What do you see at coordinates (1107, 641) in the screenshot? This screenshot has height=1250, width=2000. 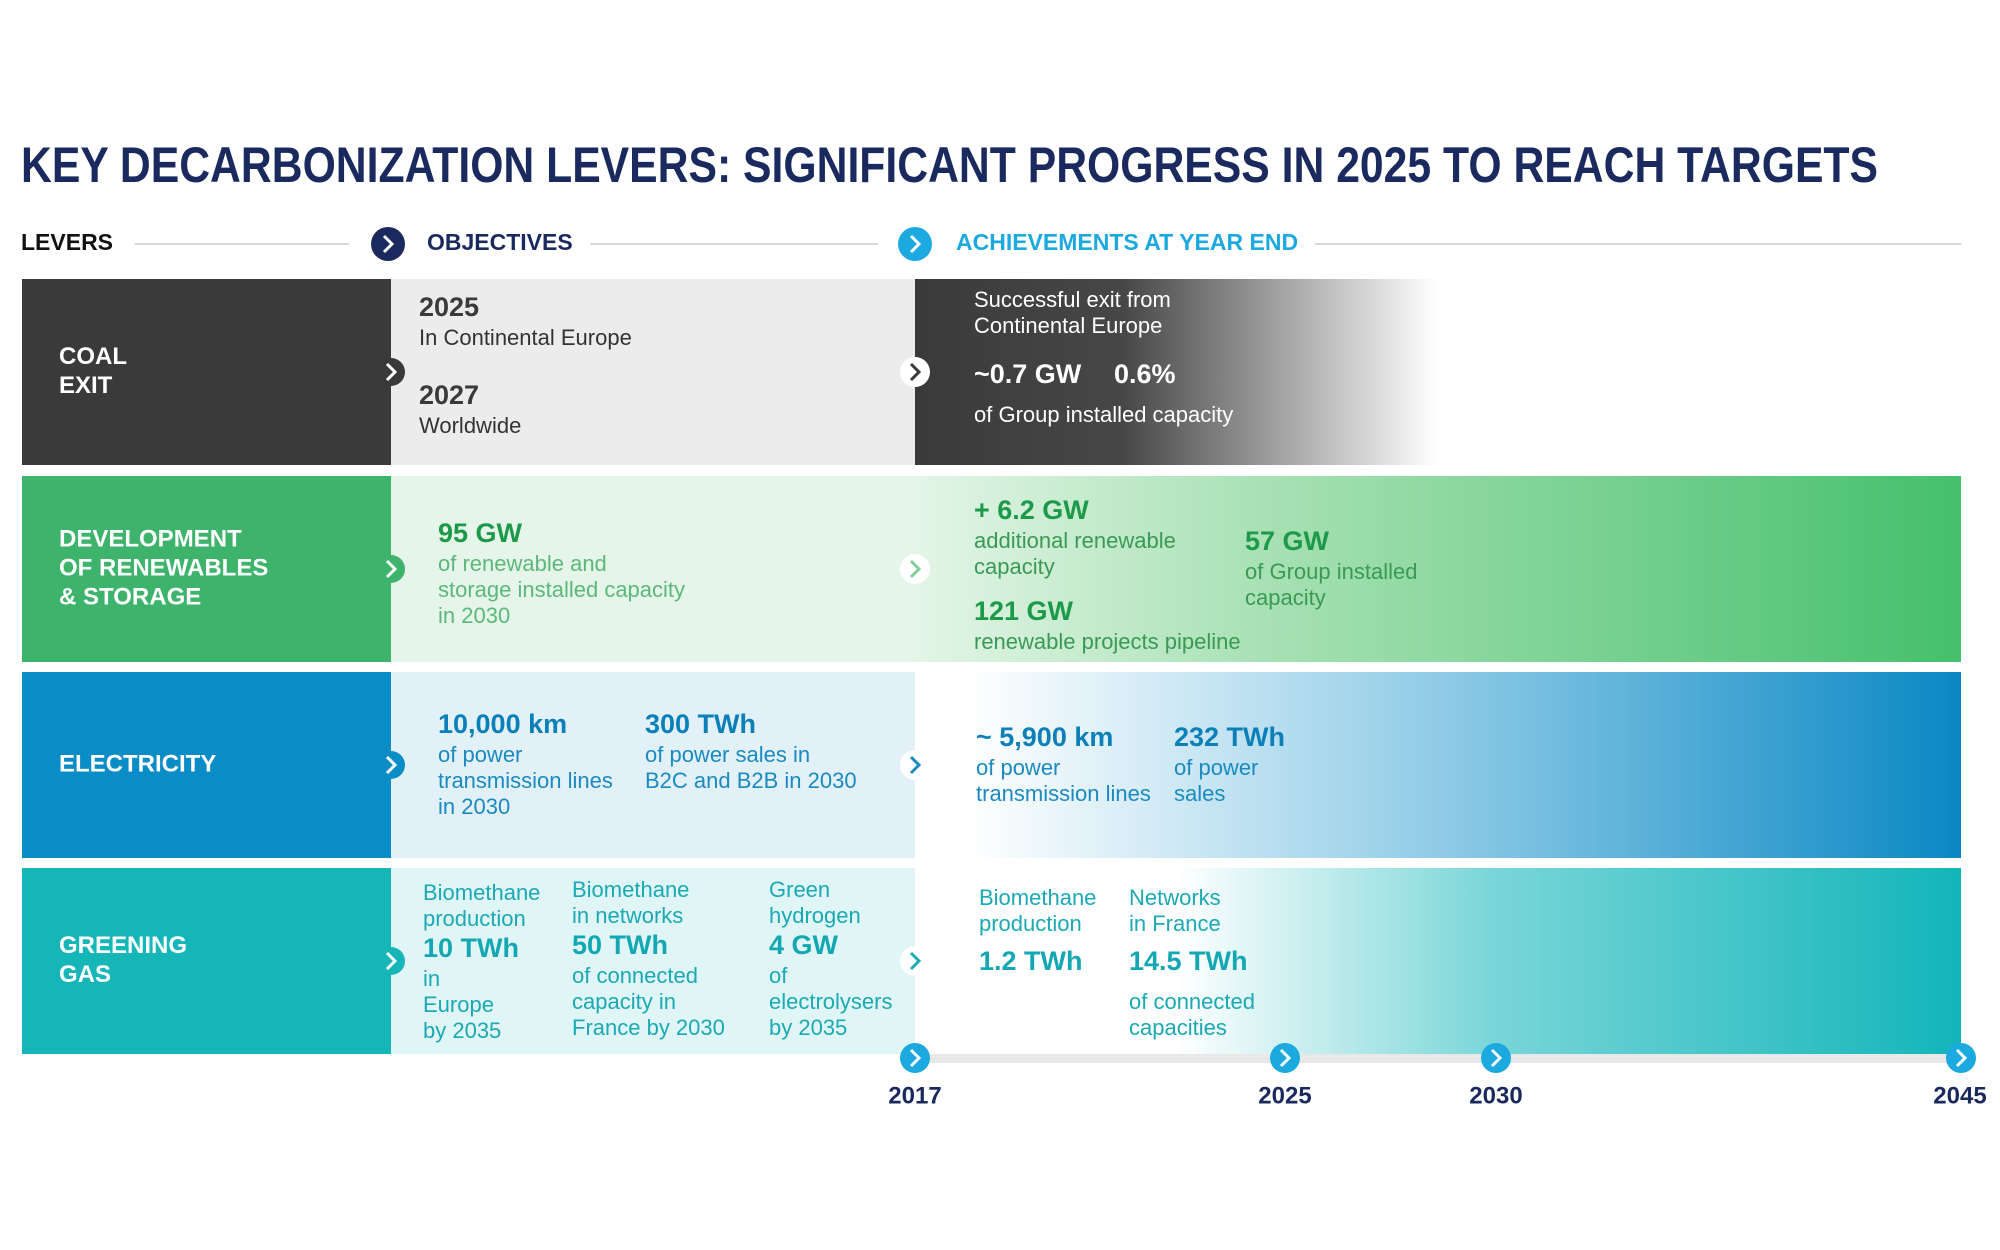 I see `block-text: renewable projects pipeline` at bounding box center [1107, 641].